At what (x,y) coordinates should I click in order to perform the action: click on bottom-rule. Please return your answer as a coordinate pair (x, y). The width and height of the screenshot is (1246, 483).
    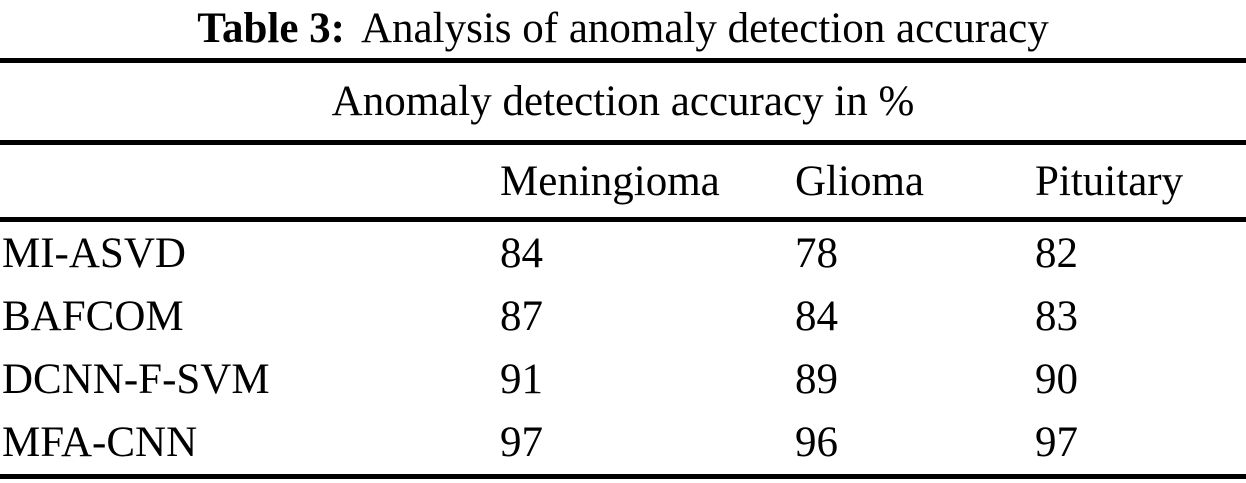
    Looking at the image, I should click on (623, 476).